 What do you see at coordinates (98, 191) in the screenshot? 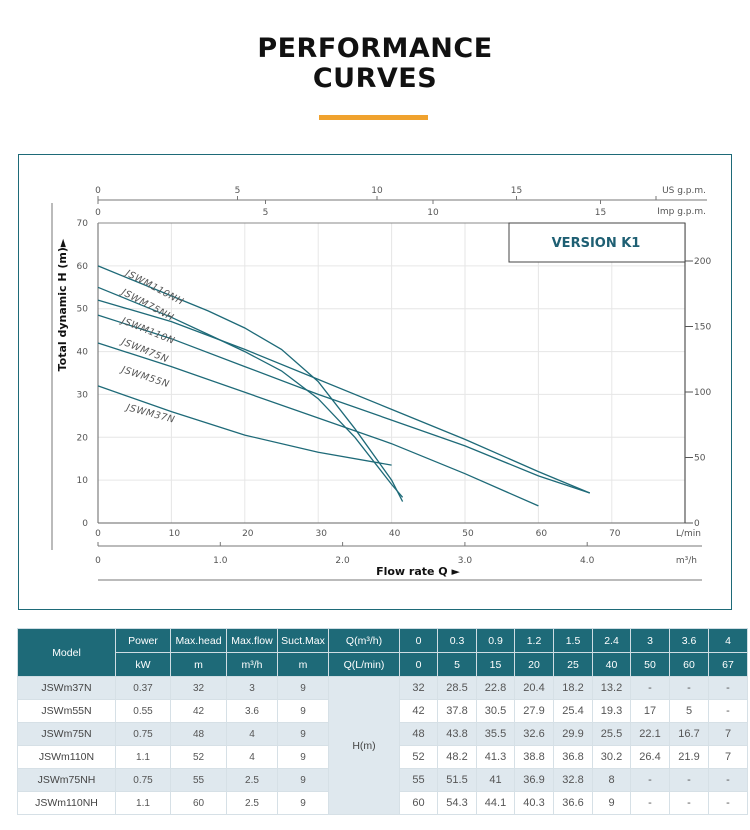
I see `us-gpm-tick-label: 0` at bounding box center [98, 191].